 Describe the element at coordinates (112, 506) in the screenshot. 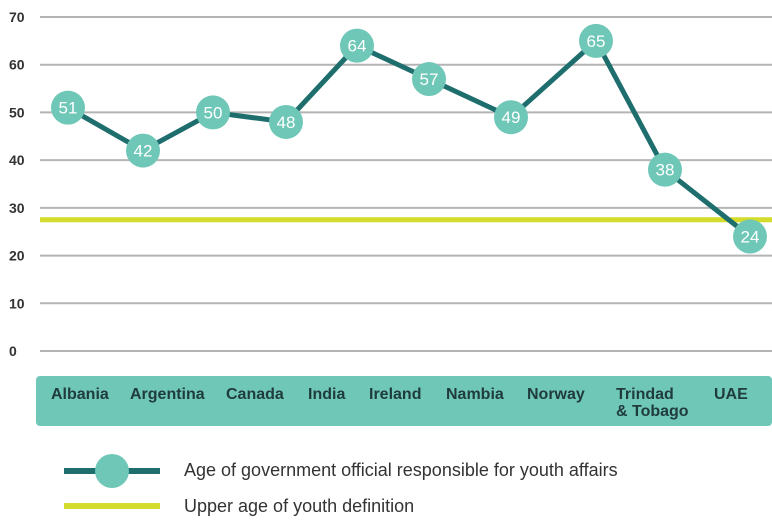

I see `legend-reference-marker` at that location.